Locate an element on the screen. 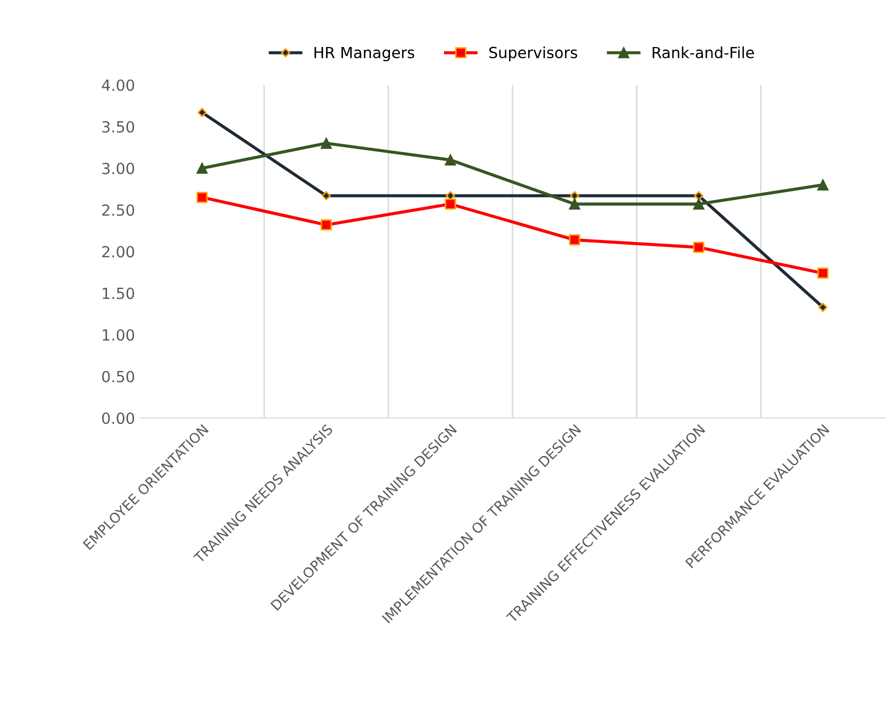  legend-label: Rank-and-File is located at coordinates (703, 52).